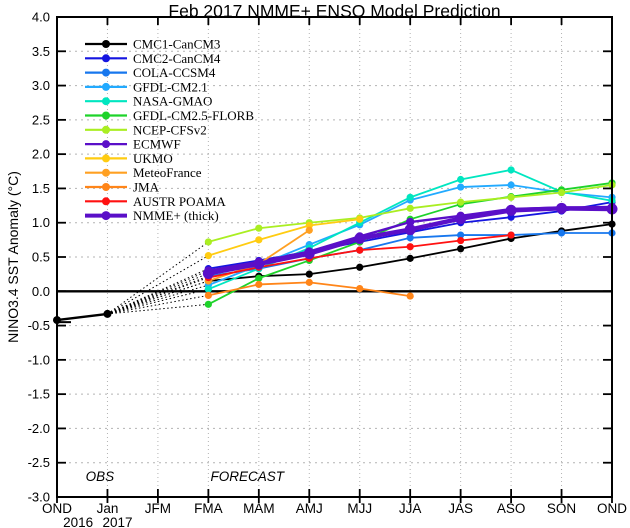 The image size is (630, 528). What do you see at coordinates (122, 187) in the screenshot?
I see `legend-item: JMA` at bounding box center [122, 187].